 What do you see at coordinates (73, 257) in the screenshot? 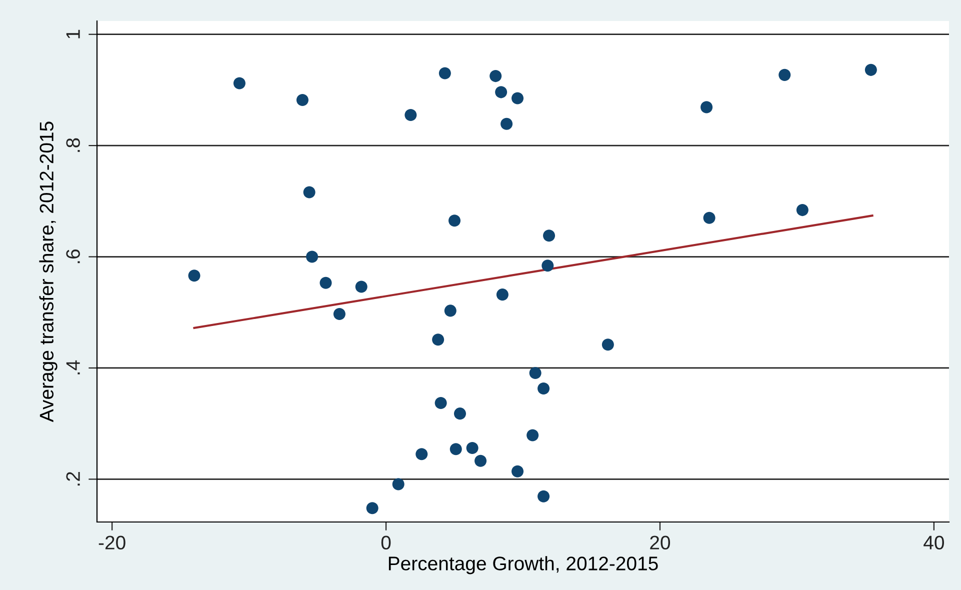
I see `y-tick-label: .6` at bounding box center [73, 257].